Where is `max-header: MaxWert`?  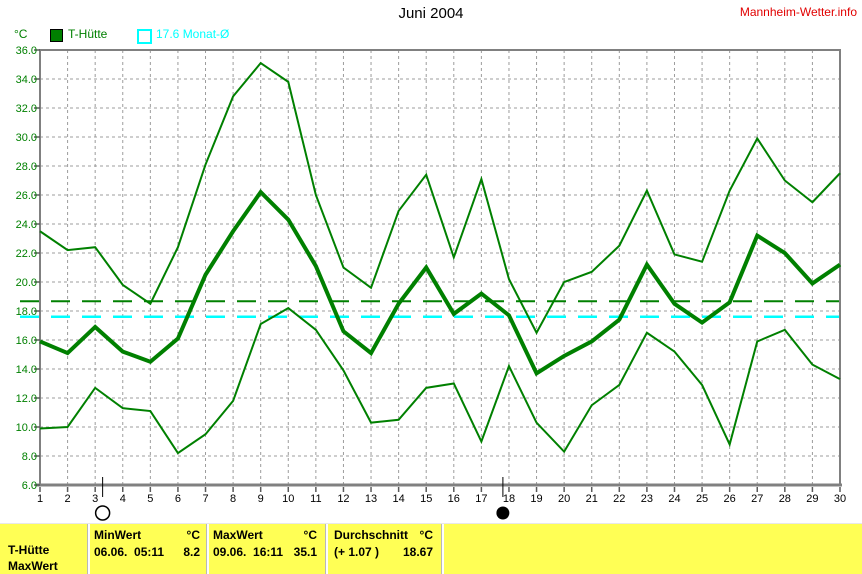
max-header: MaxWert is located at coordinates (238, 535).